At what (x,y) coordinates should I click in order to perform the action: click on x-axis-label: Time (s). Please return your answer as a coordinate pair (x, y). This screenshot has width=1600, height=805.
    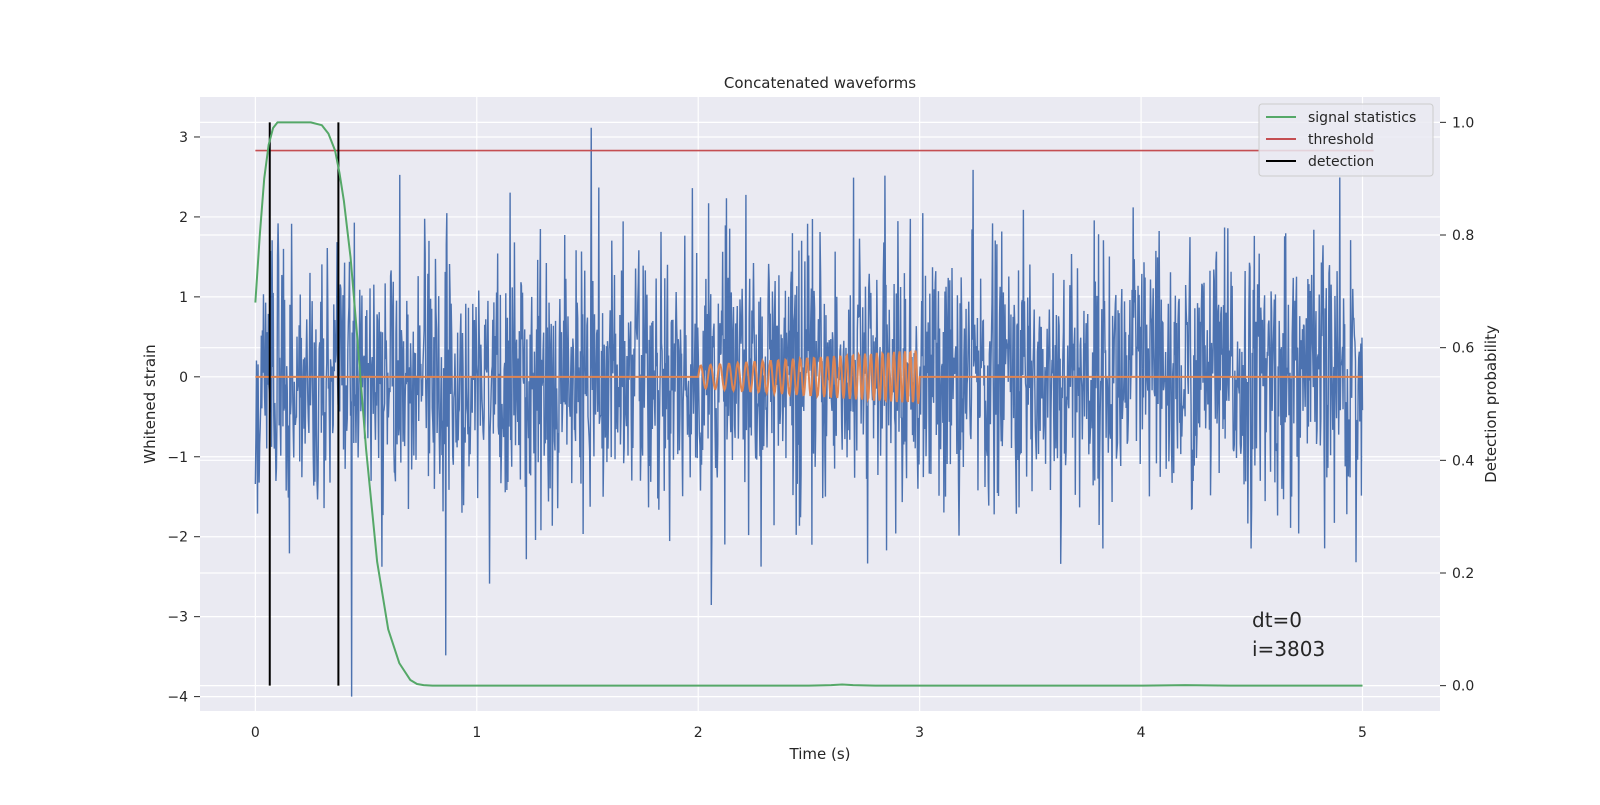
    Looking at the image, I should click on (820, 754).